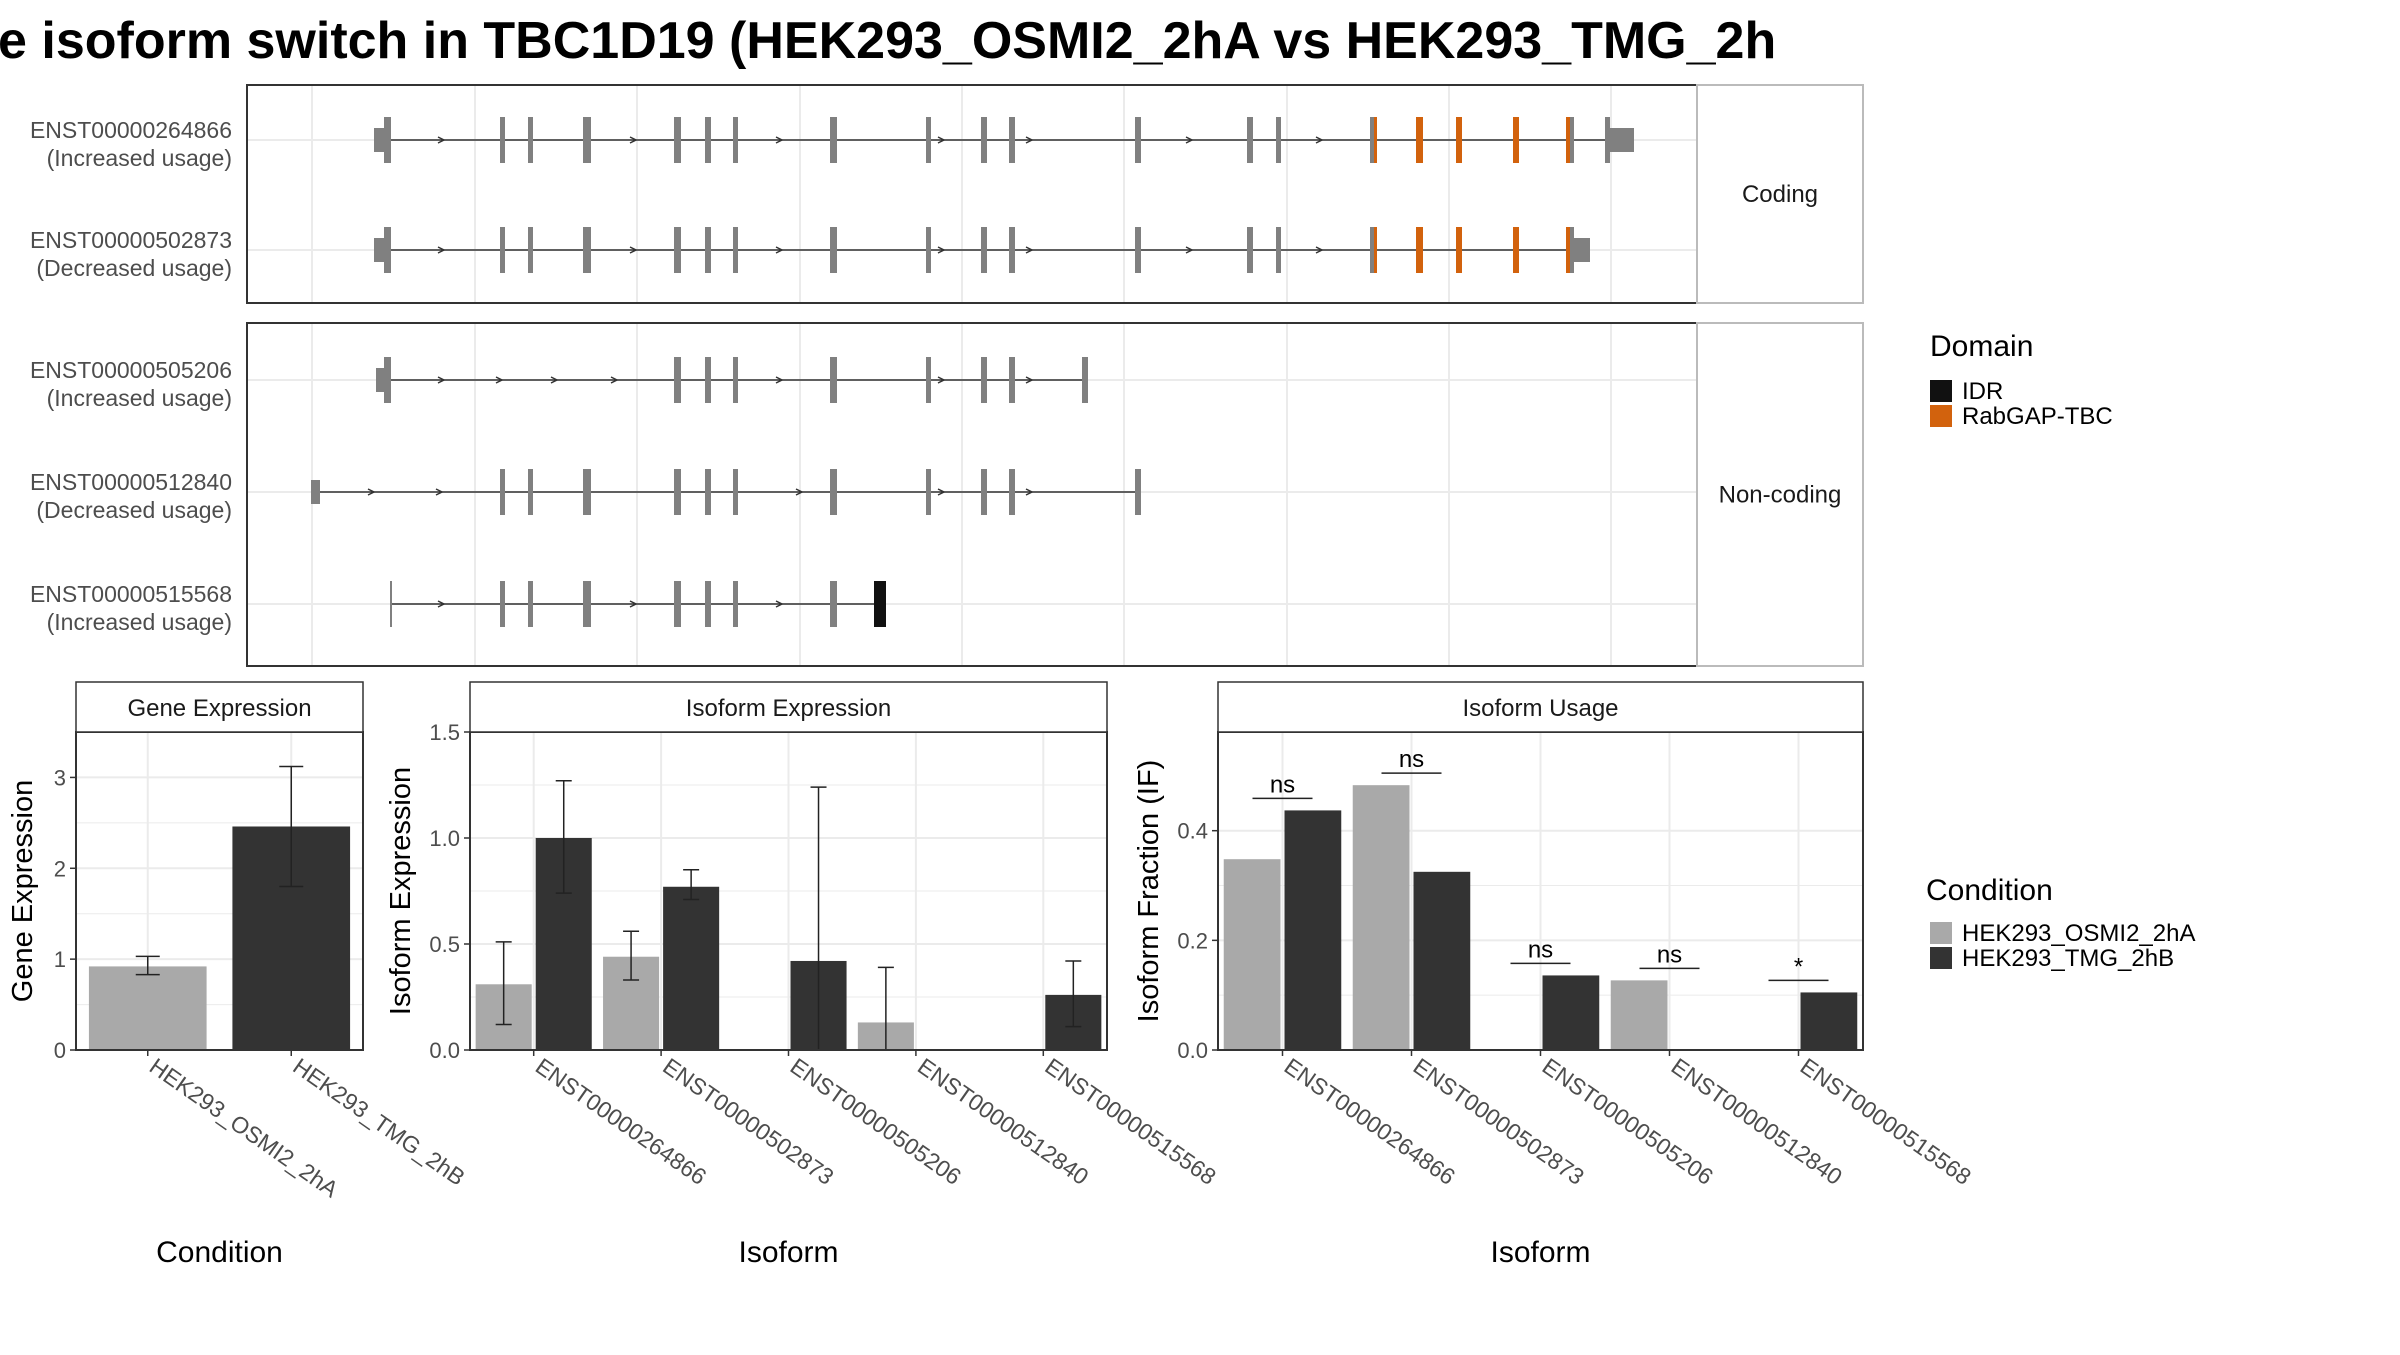 This screenshot has width=2400, height=1355. Describe the element at coordinates (1192, 831) in the screenshot. I see `y-tick-label: 0.4` at that location.